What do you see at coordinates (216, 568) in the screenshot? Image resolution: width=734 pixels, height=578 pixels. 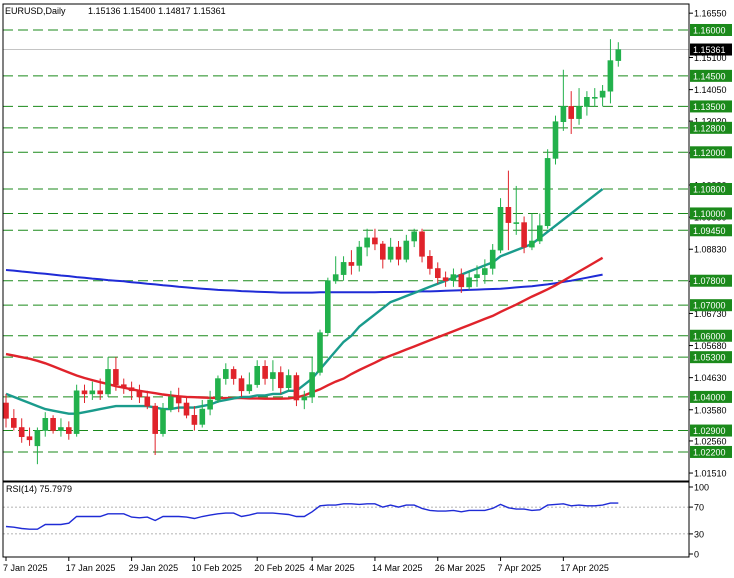 I see `time-axis-label: 10 Feb 2025` at bounding box center [216, 568].